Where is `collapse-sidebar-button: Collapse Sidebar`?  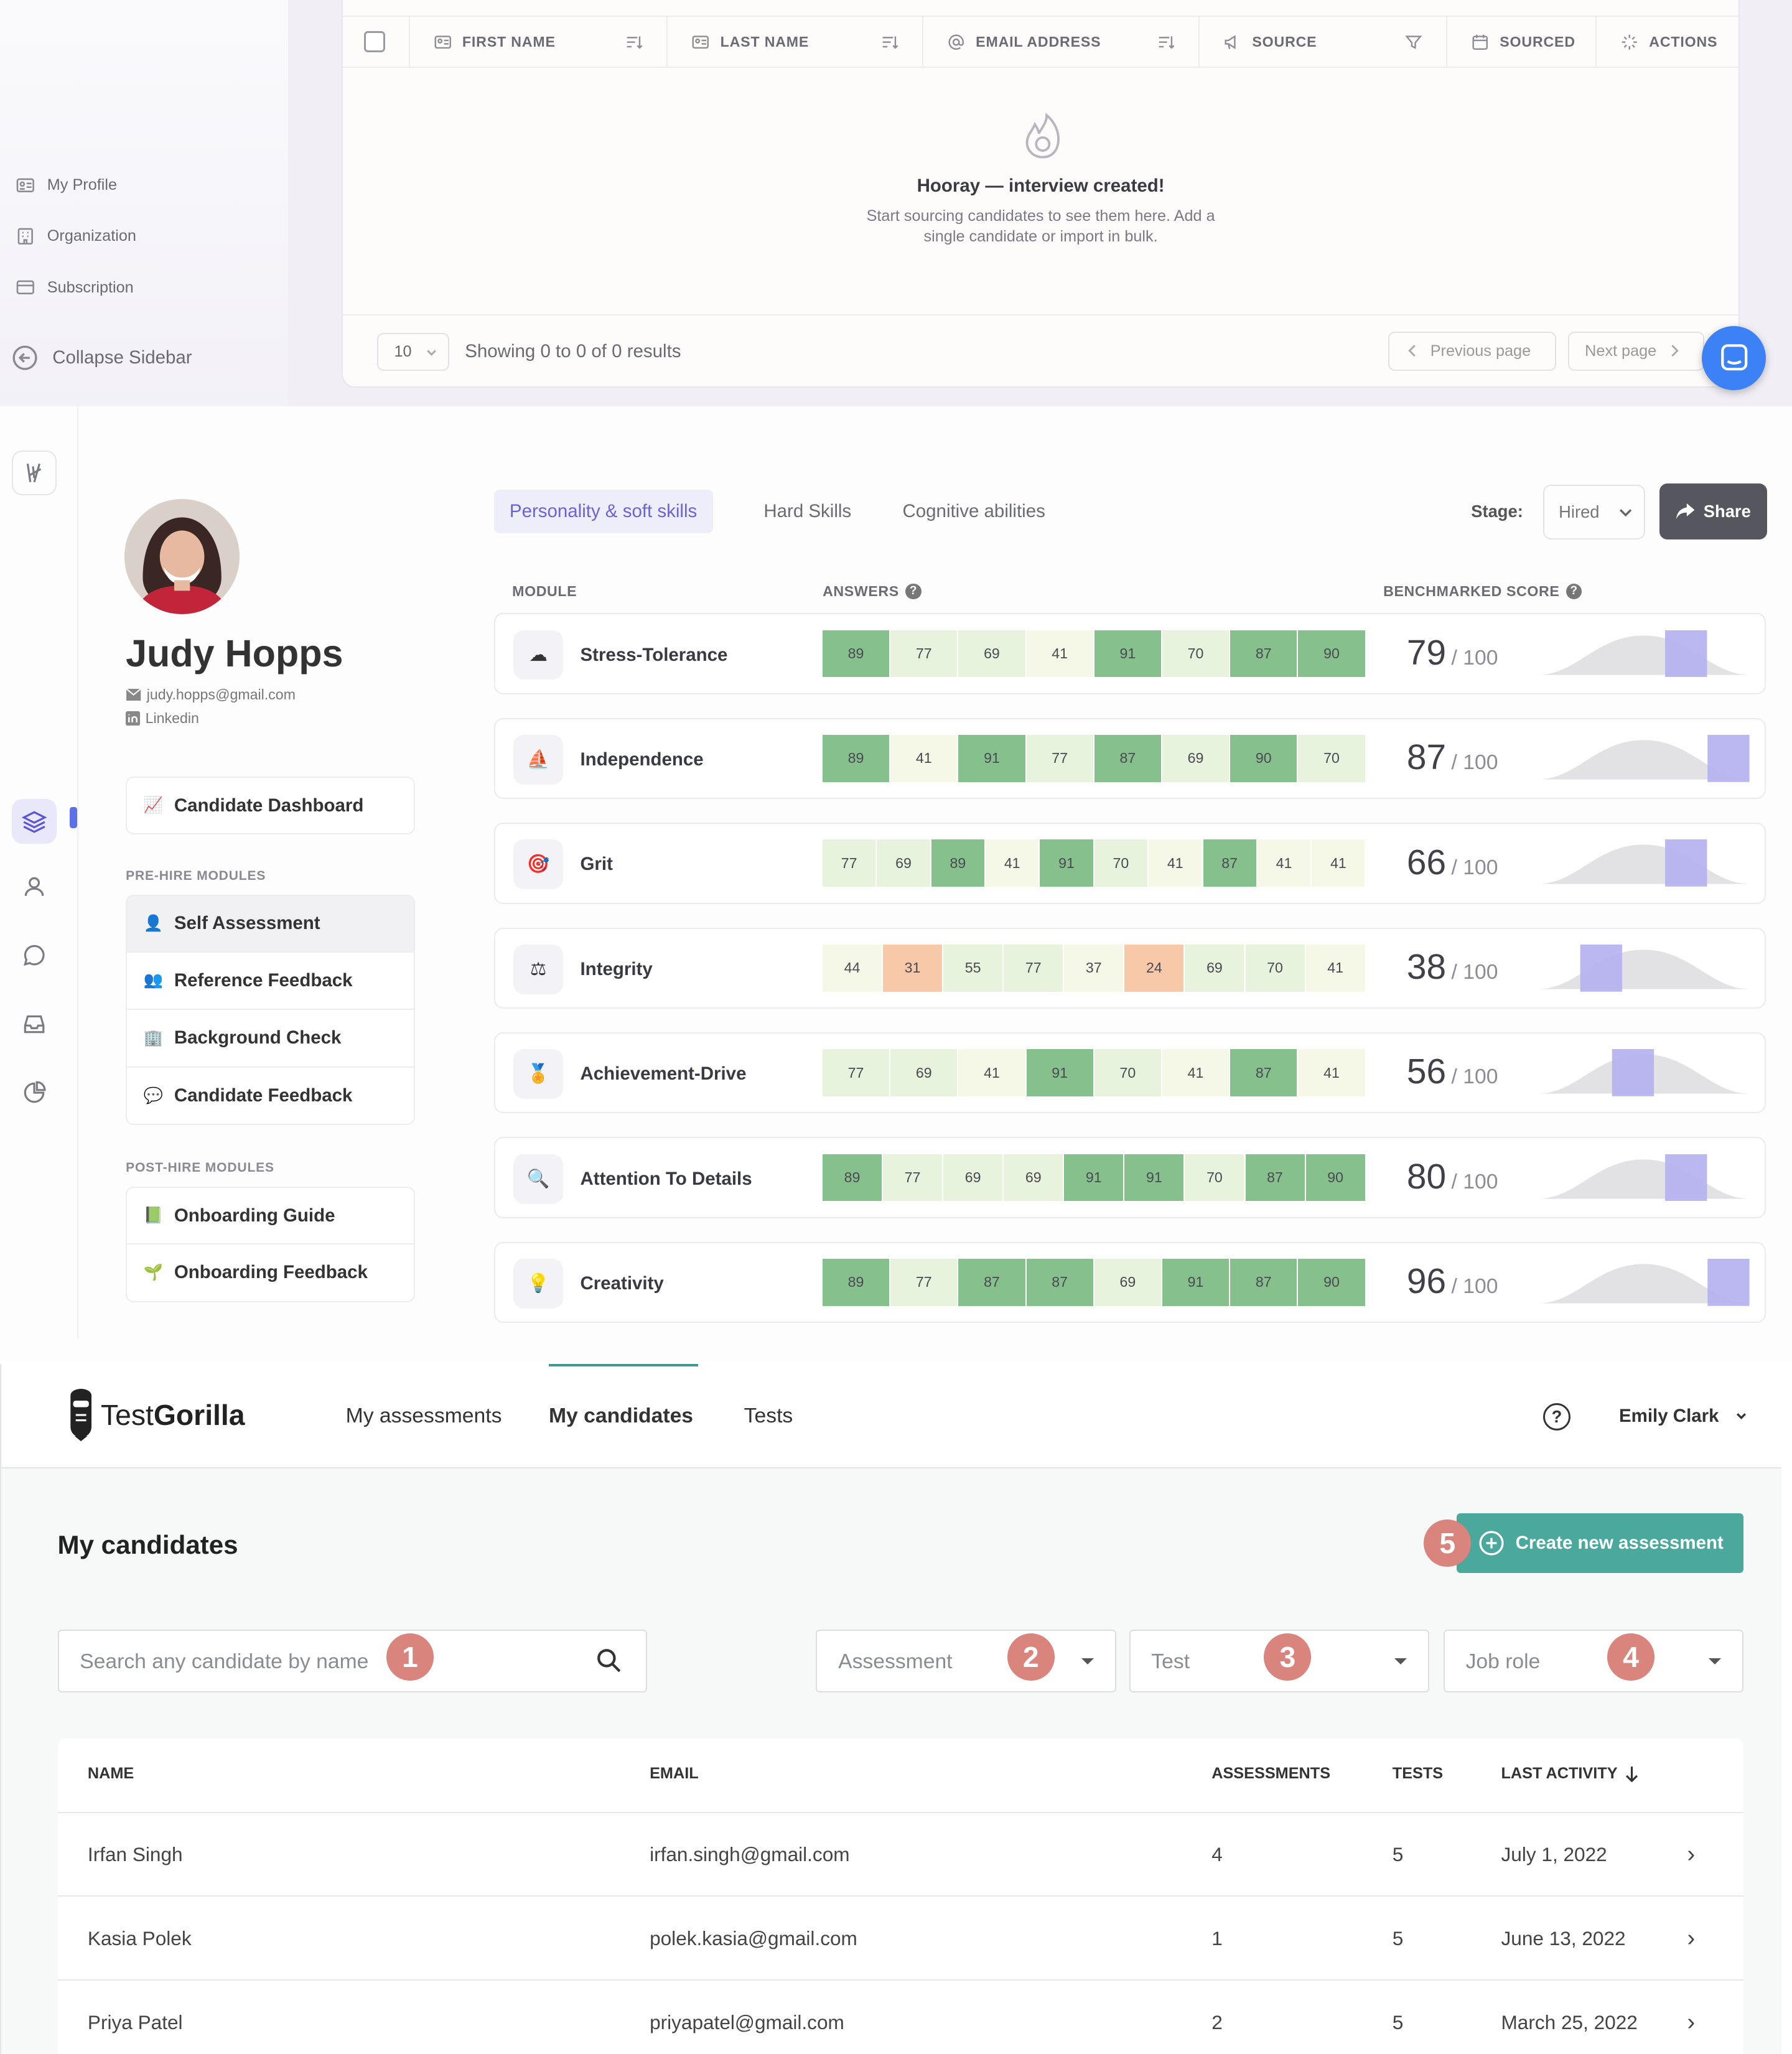
collapse-sidebar-button: Collapse Sidebar is located at coordinates (102, 358).